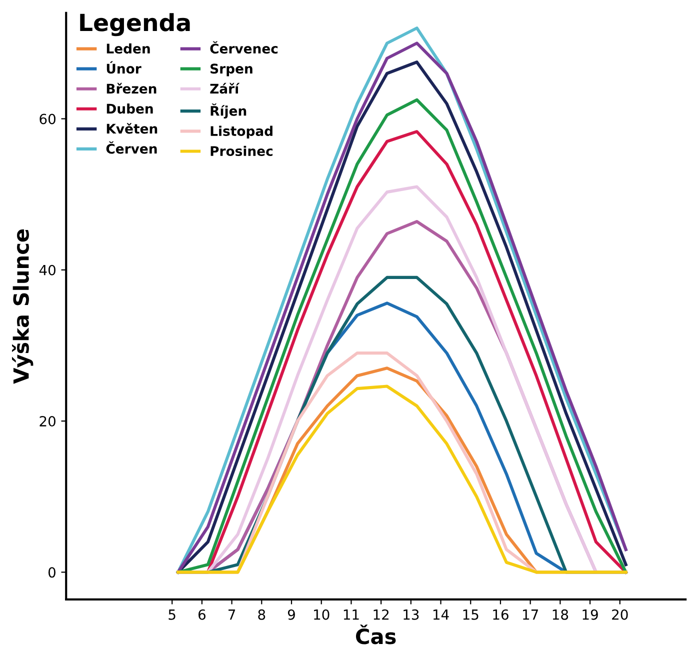  Describe the element at coordinates (376, 634) in the screenshot. I see `x-axis-title: Čas` at that location.